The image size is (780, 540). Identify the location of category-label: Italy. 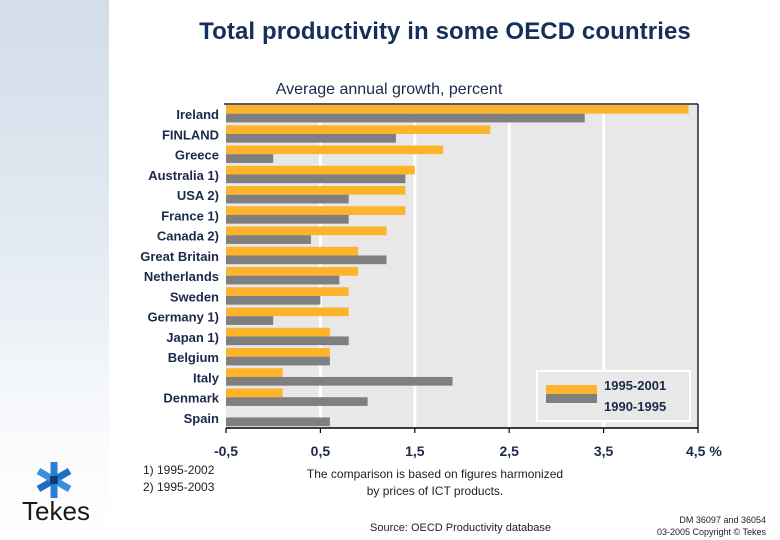
(206, 377).